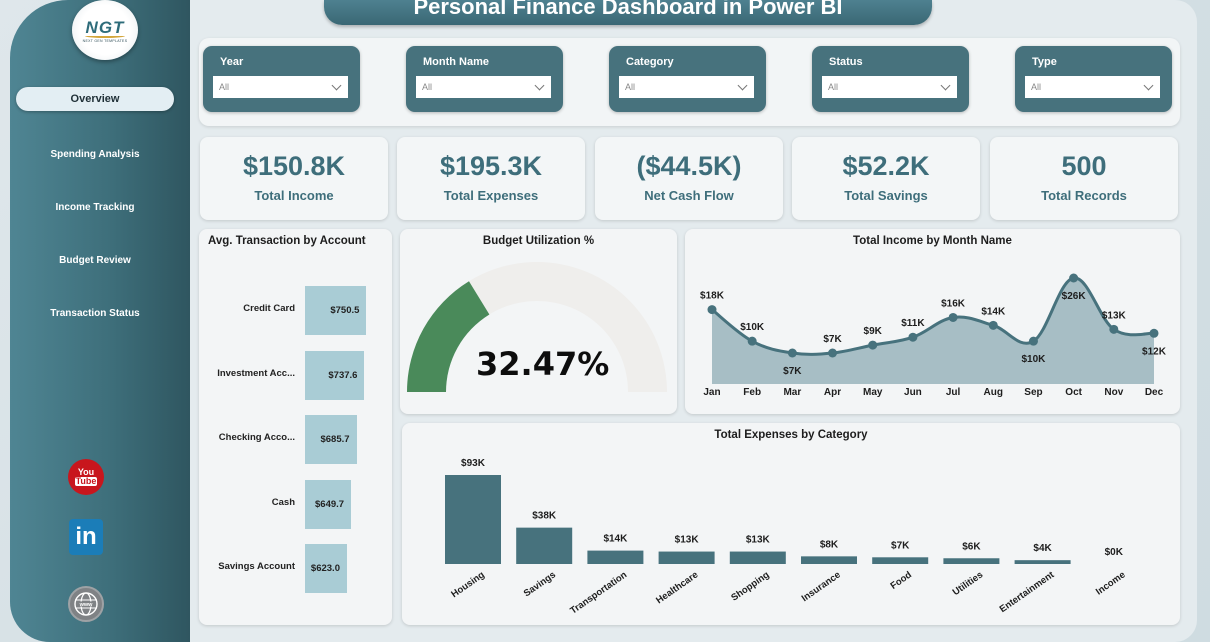 This screenshot has width=1210, height=642. Describe the element at coordinates (86, 537) in the screenshot. I see `linkedin-icon: in` at that location.